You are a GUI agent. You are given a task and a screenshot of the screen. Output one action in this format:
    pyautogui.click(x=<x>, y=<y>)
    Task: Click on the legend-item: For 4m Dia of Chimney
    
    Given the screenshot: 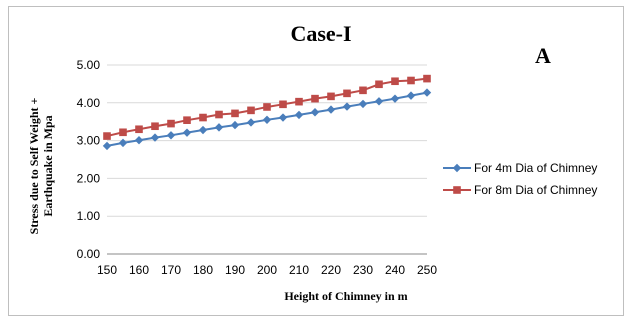 What is the action you would take?
    pyautogui.click(x=520, y=168)
    